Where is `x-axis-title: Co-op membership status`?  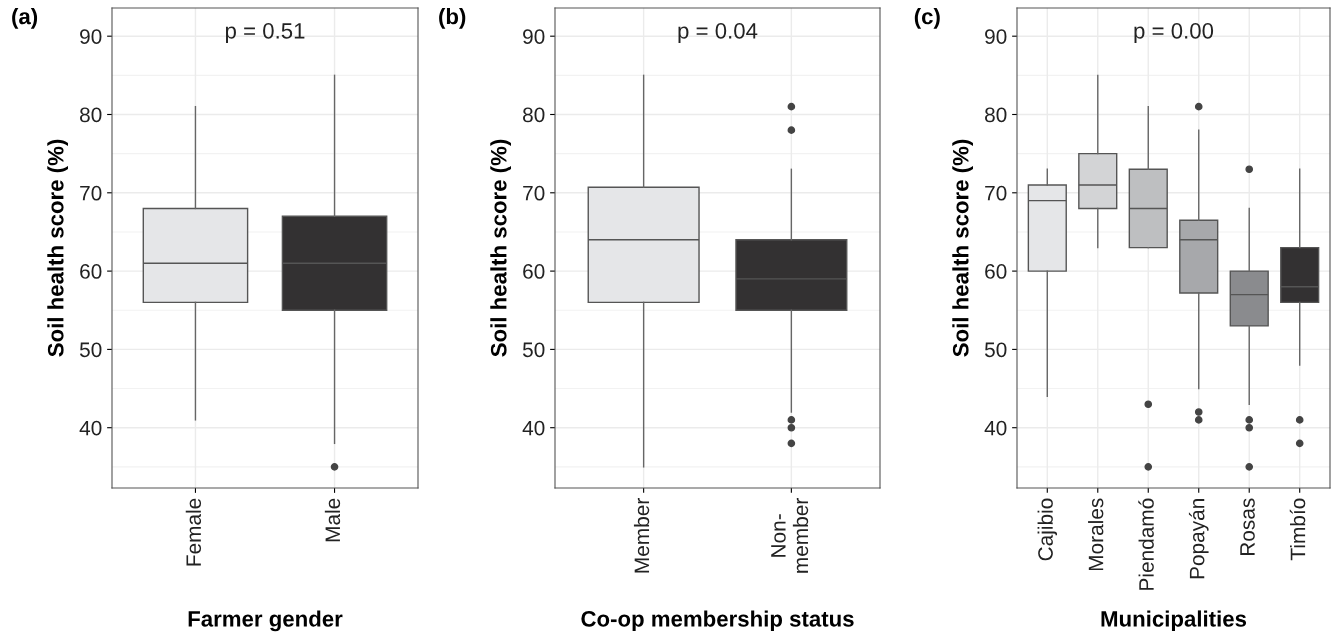 x-axis-title: Co-op membership status is located at coordinates (717, 621).